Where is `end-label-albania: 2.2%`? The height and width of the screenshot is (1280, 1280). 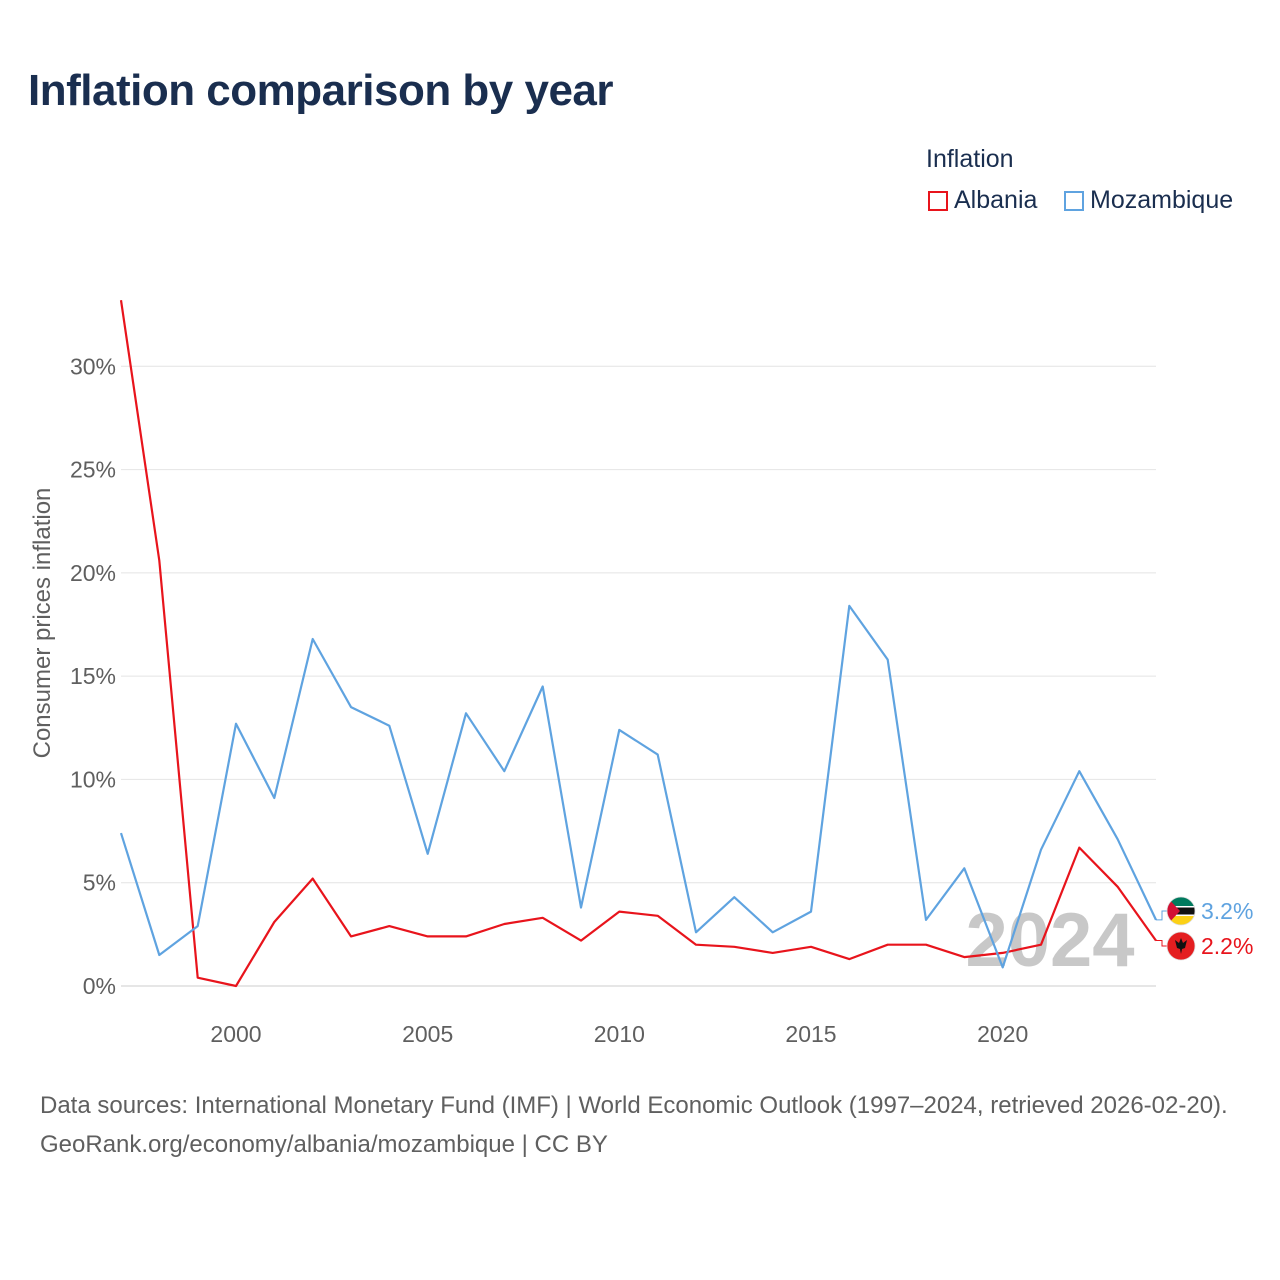
end-label-albania: 2.2% is located at coordinates (1227, 946).